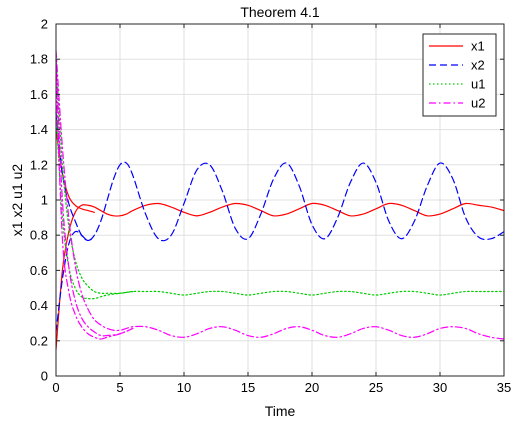 This screenshot has height=427, width=521. What do you see at coordinates (312, 387) in the screenshot?
I see `x-tick-label: 20` at bounding box center [312, 387].